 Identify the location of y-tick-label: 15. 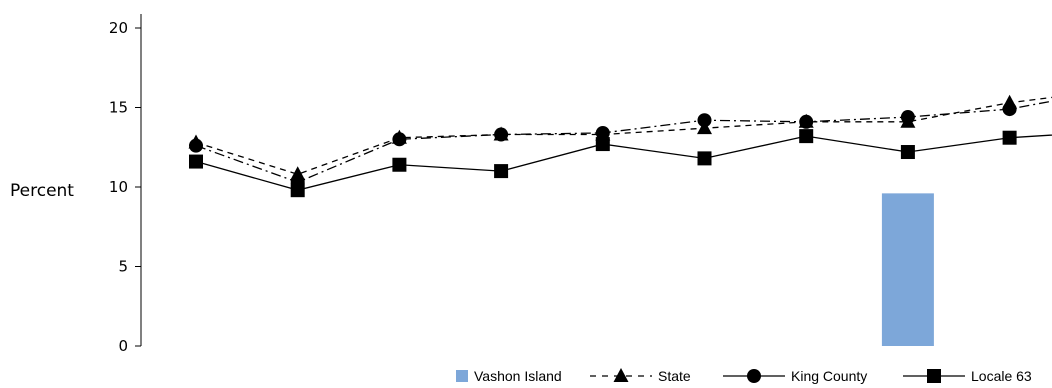
(118, 108).